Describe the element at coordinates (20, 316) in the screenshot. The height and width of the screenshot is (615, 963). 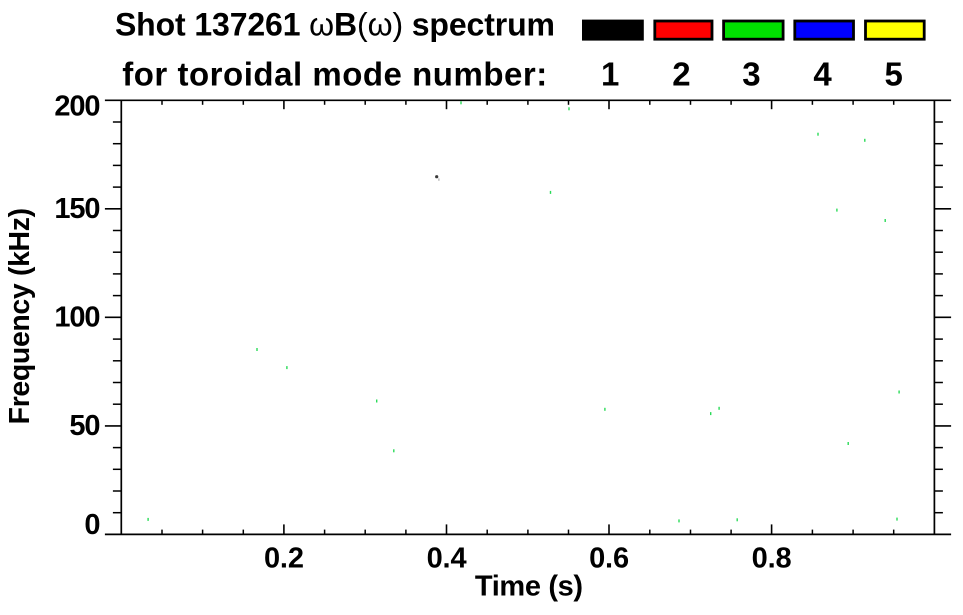
I see `svg-text: Frequency (kHz)` at that location.